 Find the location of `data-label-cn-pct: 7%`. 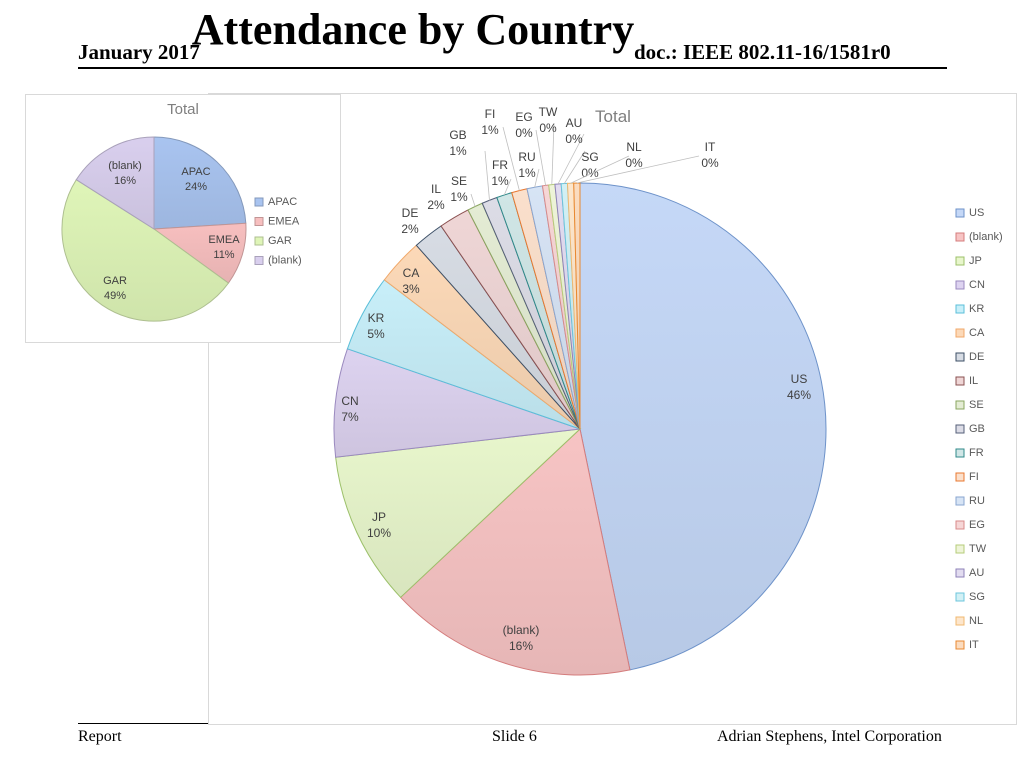

data-label-cn-pct: 7% is located at coordinates (350, 417).